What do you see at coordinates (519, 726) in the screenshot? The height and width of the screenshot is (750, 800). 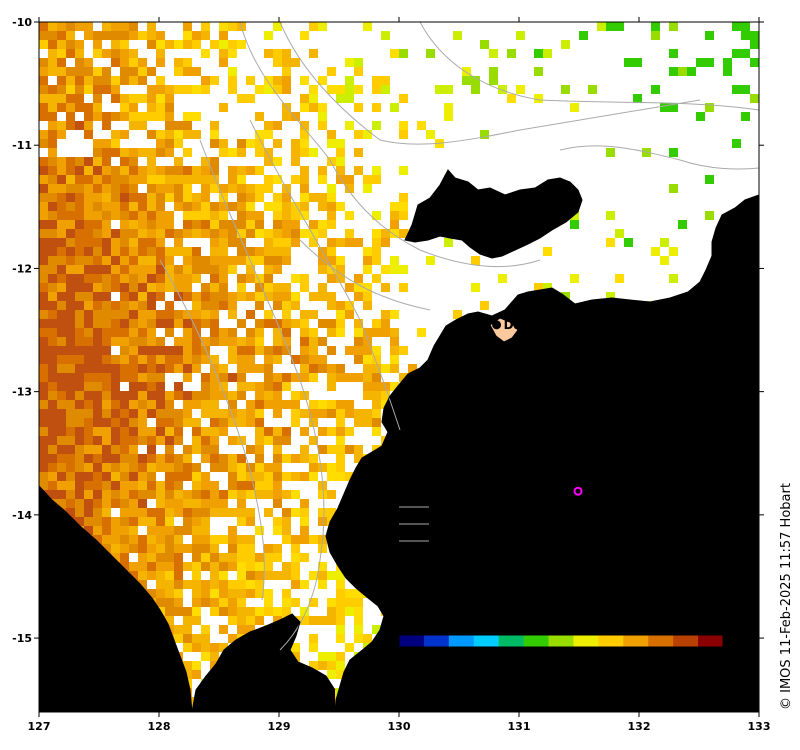 I see `lon-tick-label: 131` at bounding box center [519, 726].